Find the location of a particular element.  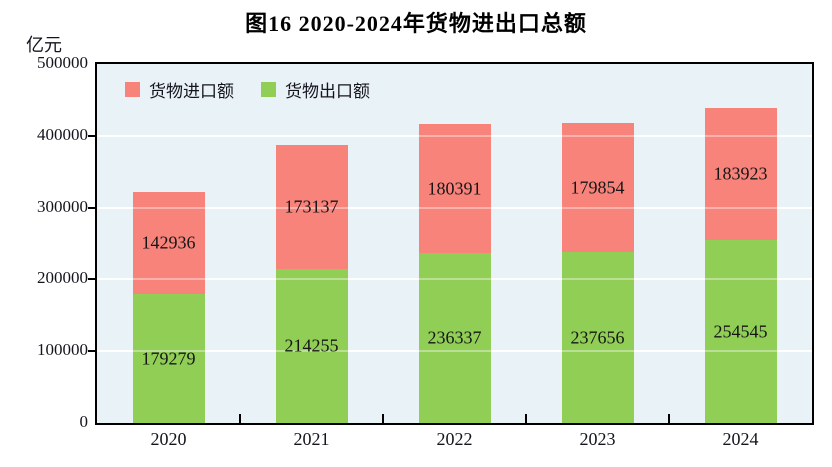

legend-label: 货物出口额 is located at coordinates (327, 91).